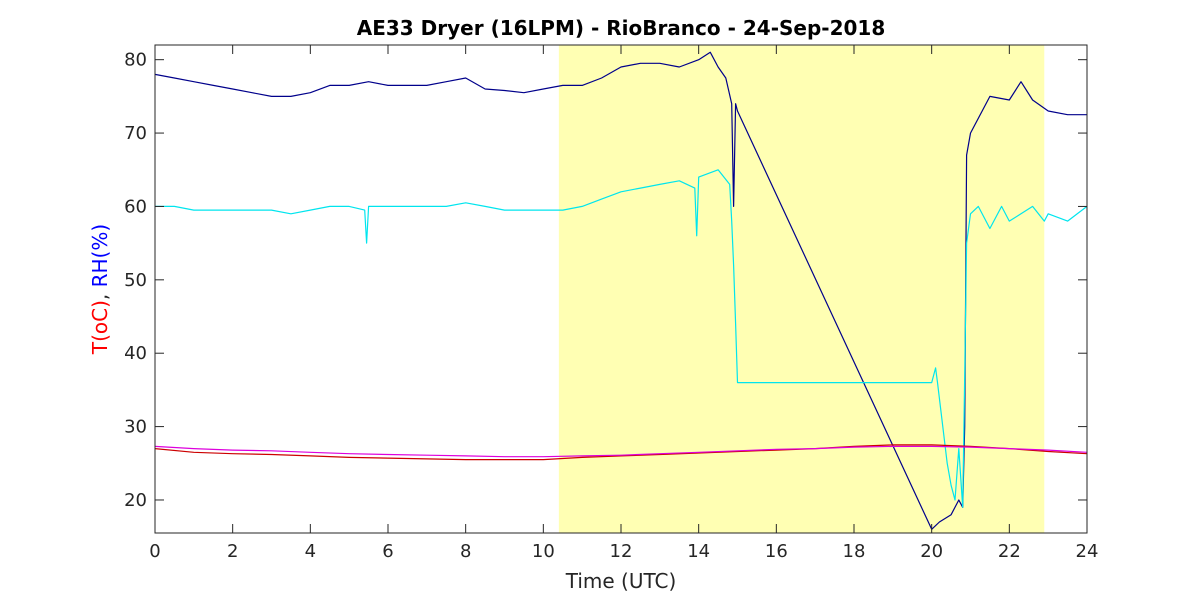  Describe the element at coordinates (135, 60) in the screenshot. I see `y-tick-label: 80` at that location.